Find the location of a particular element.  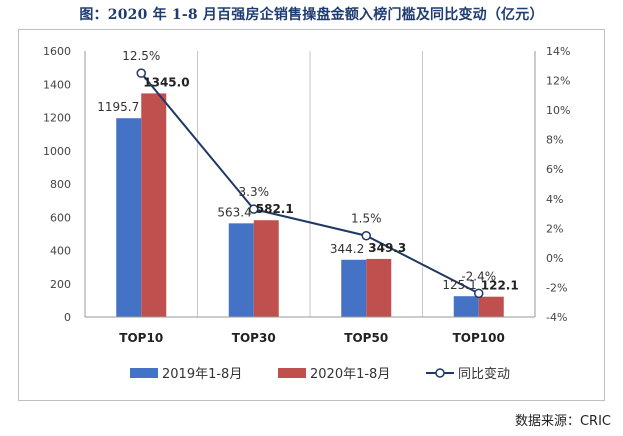

y-left-tick-label: 400 is located at coordinates (60, 251).